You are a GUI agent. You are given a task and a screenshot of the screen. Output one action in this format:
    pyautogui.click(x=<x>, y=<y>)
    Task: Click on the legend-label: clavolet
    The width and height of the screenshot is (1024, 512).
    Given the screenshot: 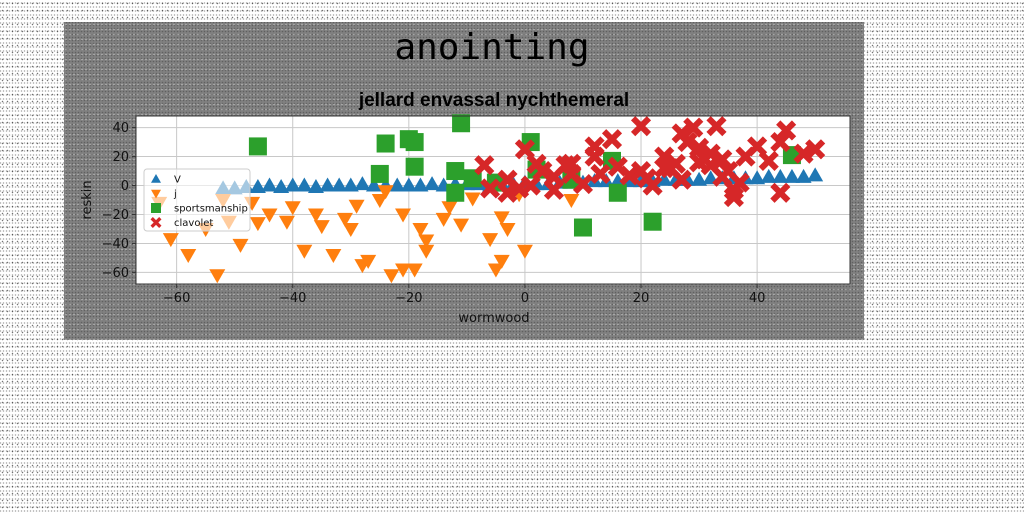 What is the action you would take?
    pyautogui.click(x=193, y=223)
    